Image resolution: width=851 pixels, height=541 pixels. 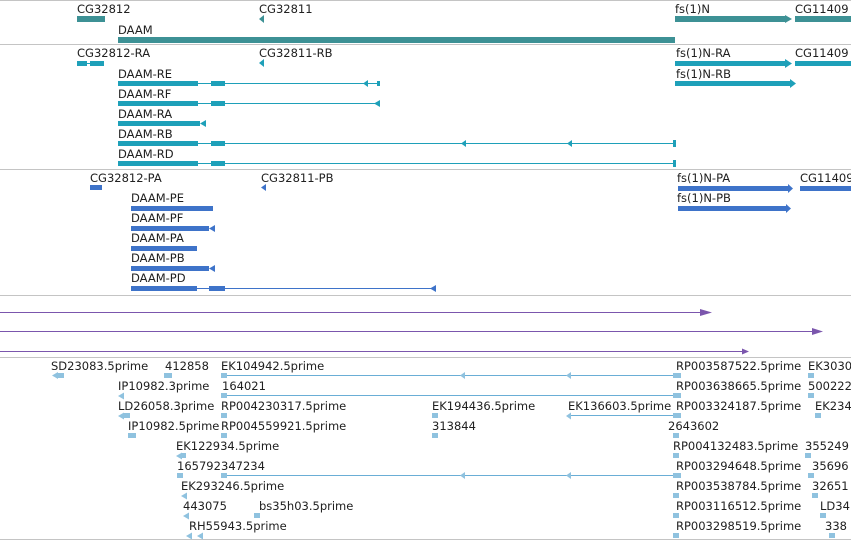 I want to click on gene-label-fs1n: fs(1)N, so click(x=692, y=9).